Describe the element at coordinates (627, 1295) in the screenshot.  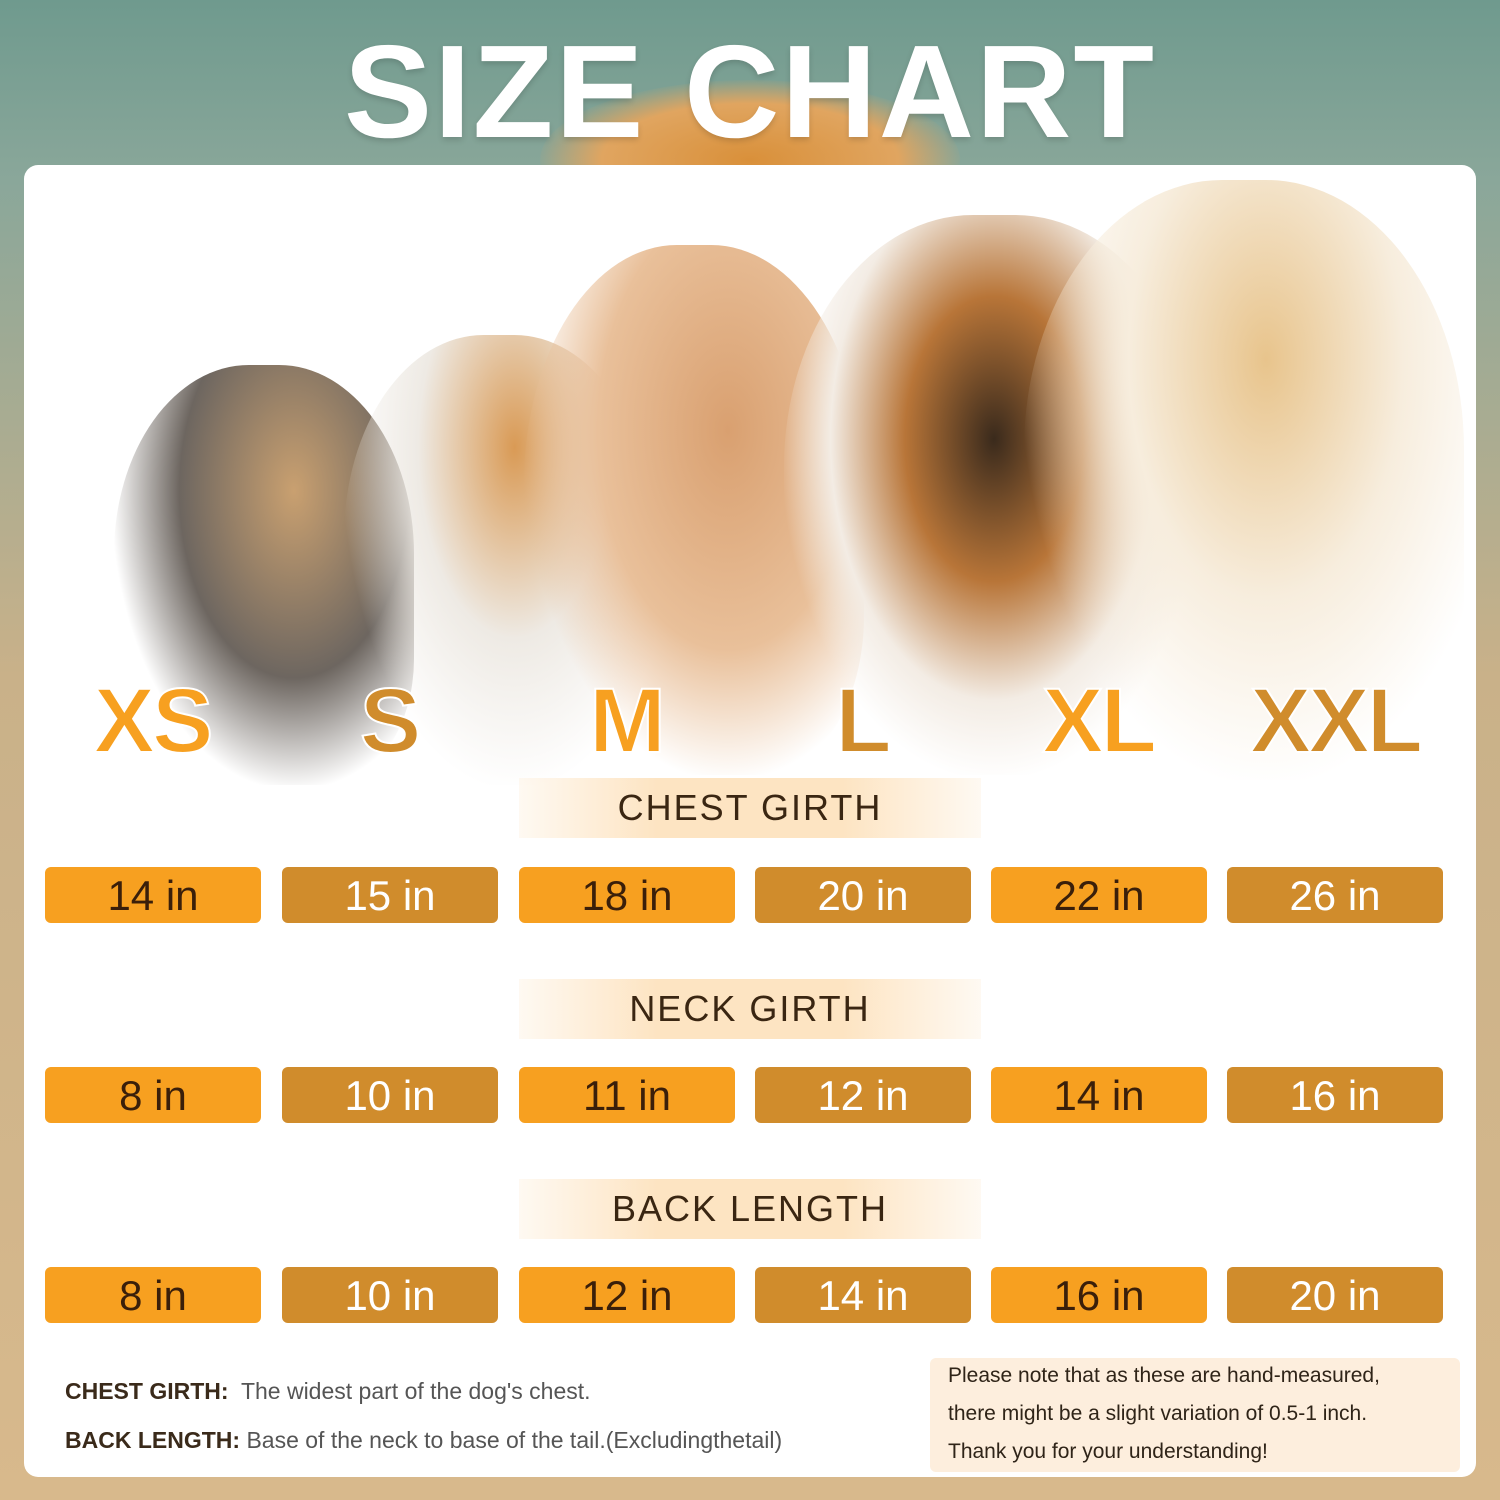
I see `back-value-m: 12 in` at that location.